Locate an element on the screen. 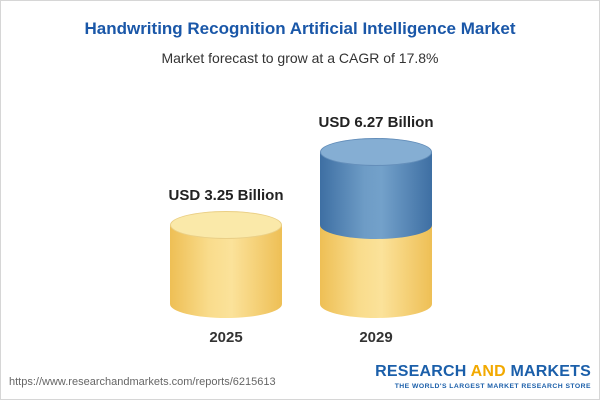 The width and height of the screenshot is (600, 400). axis-label-2025: 2025 is located at coordinates (226, 337).